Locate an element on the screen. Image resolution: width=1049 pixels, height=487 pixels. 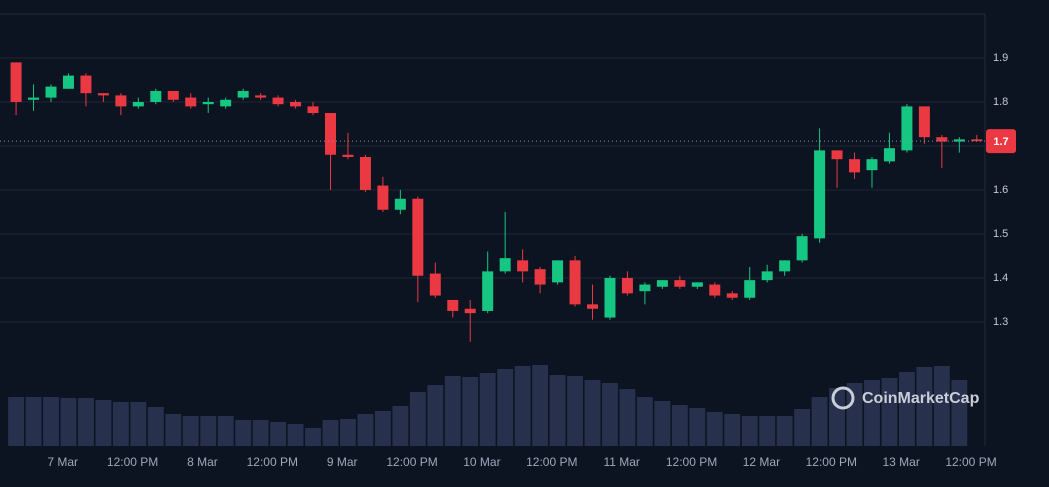
watermark-logo is located at coordinates (843, 398).